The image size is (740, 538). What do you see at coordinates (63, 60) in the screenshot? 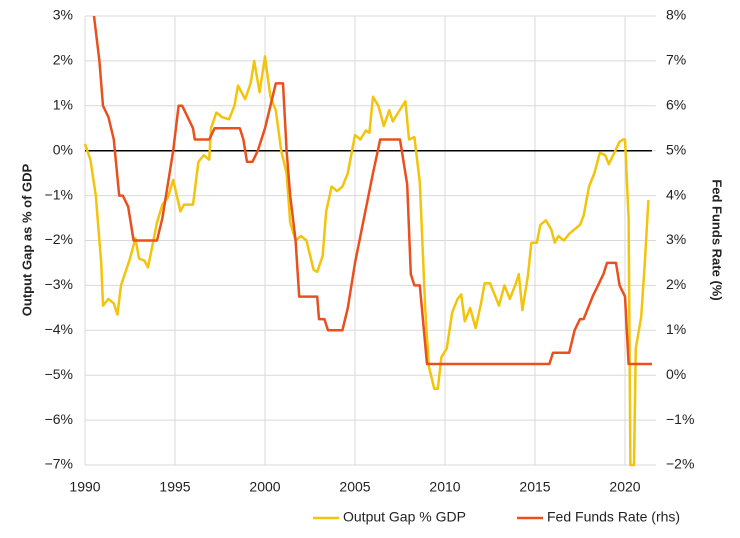
I see `y-tick-label: 2%` at bounding box center [63, 60].